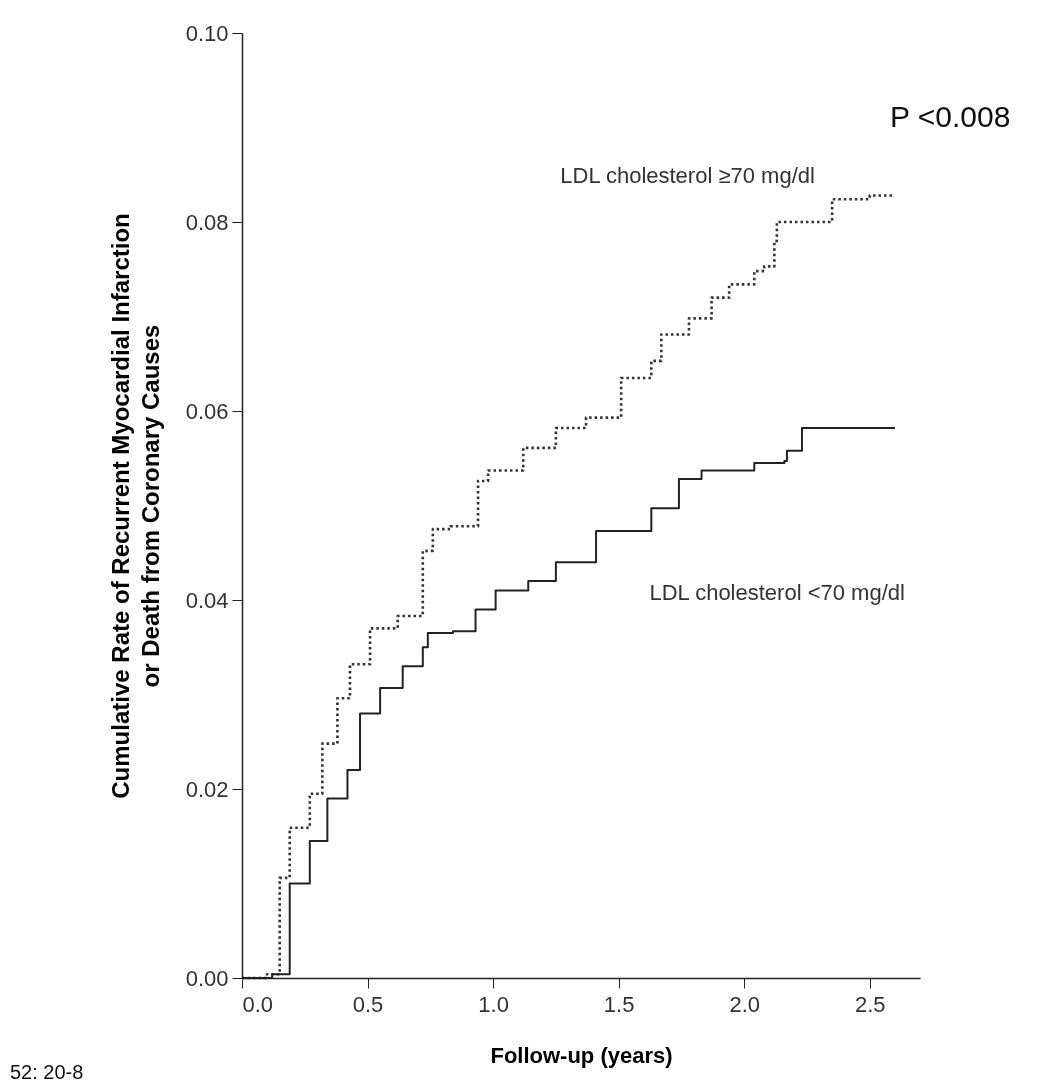 This screenshot has height=1091, width=1056. What do you see at coordinates (47, 1072) in the screenshot?
I see `text: 52: 20-8` at bounding box center [47, 1072].